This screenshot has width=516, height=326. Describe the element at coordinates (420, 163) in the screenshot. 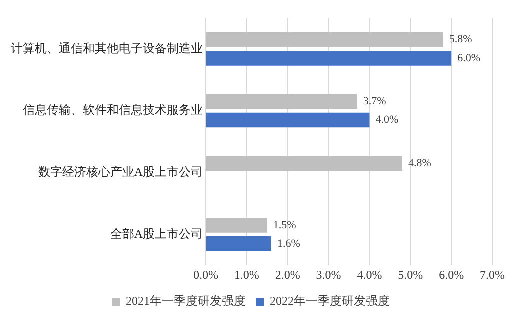

I see `data-label: 4.8%` at that location.